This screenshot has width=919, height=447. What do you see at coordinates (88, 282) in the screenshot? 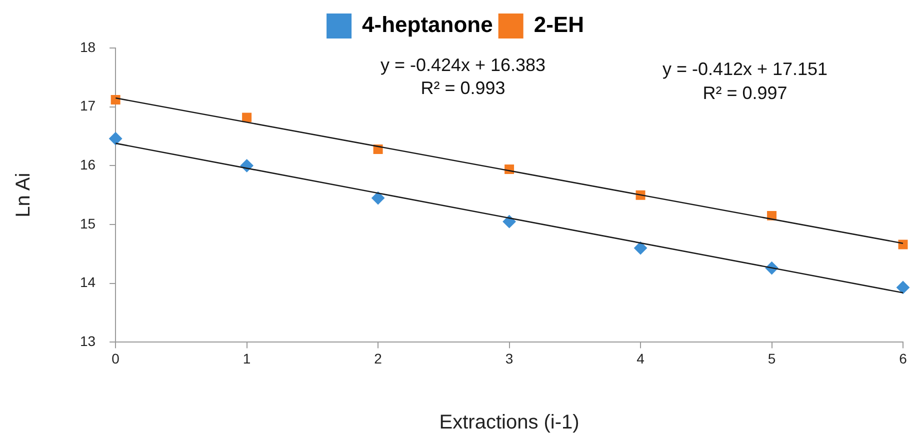
I see `y-tick-label: 14` at bounding box center [88, 282].